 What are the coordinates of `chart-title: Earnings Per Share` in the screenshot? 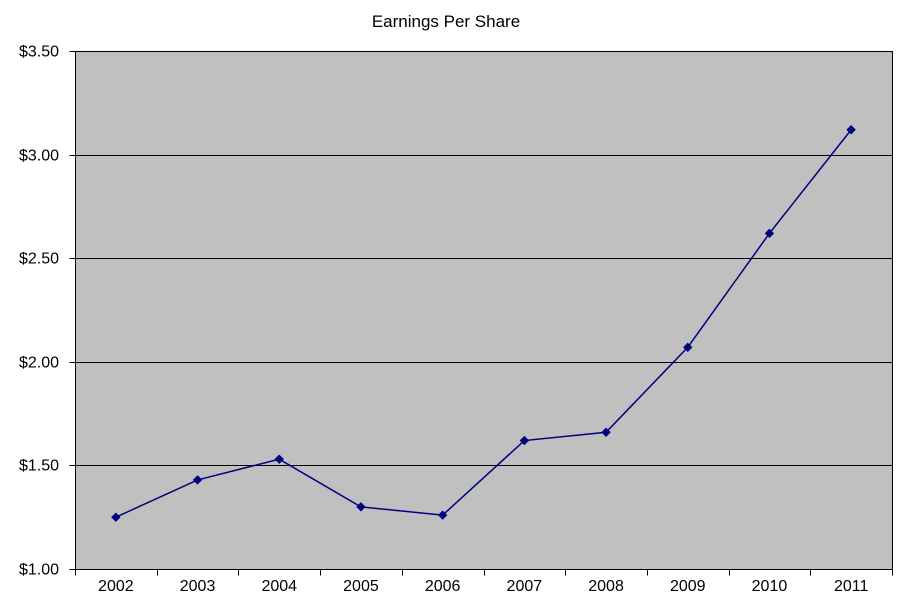 It's located at (446, 21).